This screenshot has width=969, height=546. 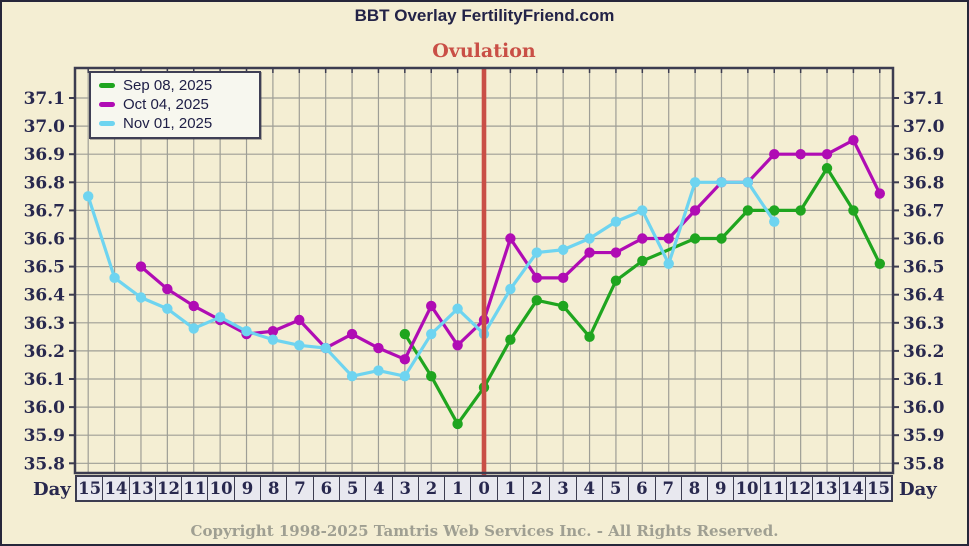 I want to click on legend-label: Sep 08, 2025, so click(x=168, y=85).